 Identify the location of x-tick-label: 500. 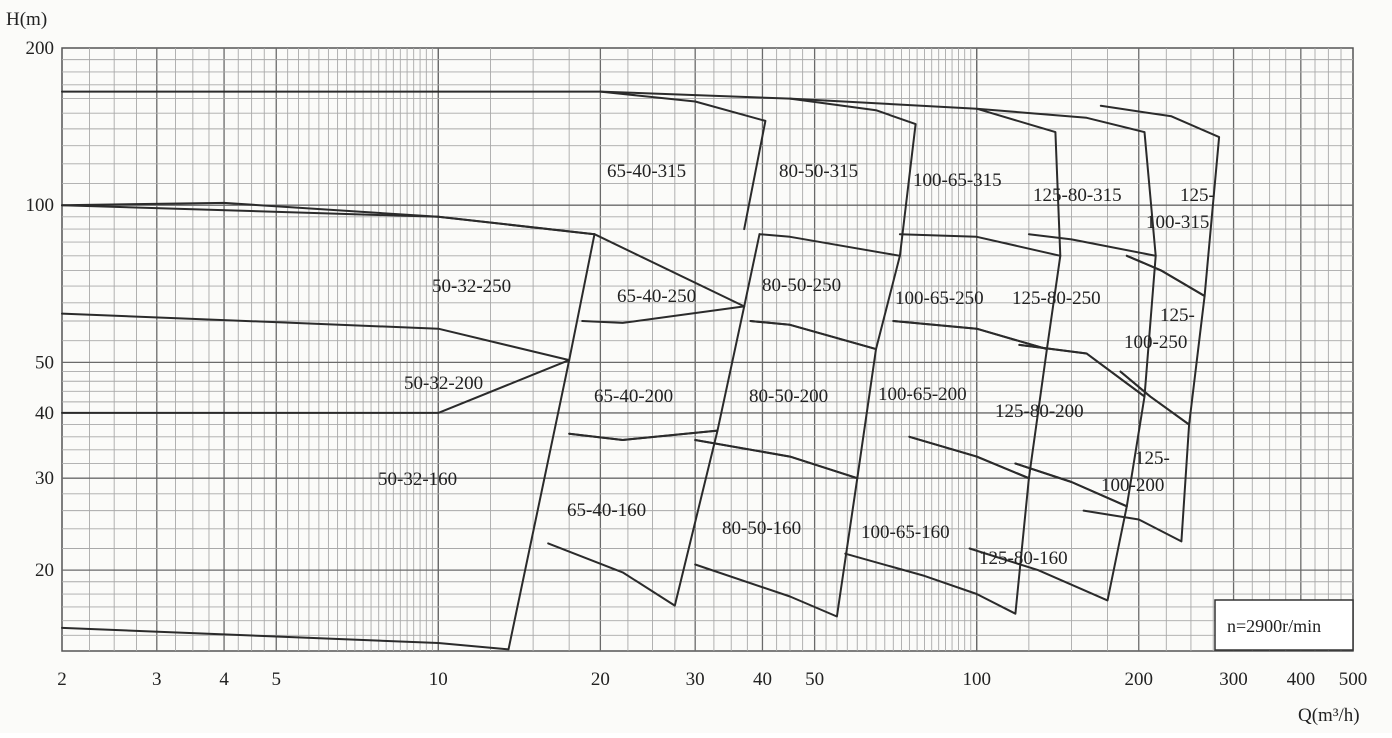
(1353, 679).